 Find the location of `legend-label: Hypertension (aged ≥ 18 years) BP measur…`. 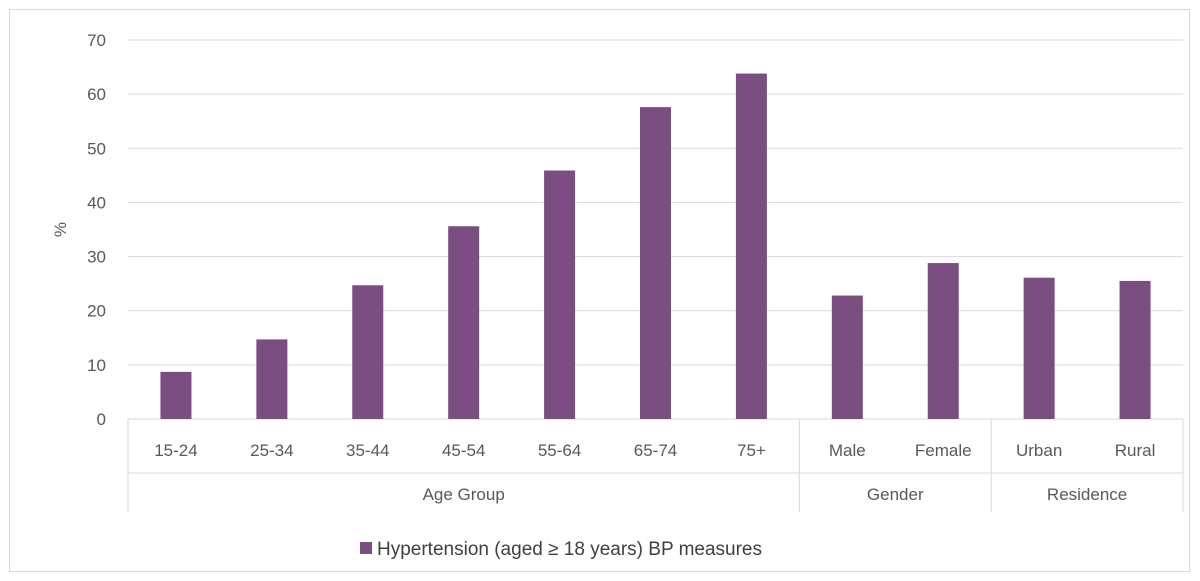

legend-label: Hypertension (aged ≥ 18 years) BP measur… is located at coordinates (569, 549).